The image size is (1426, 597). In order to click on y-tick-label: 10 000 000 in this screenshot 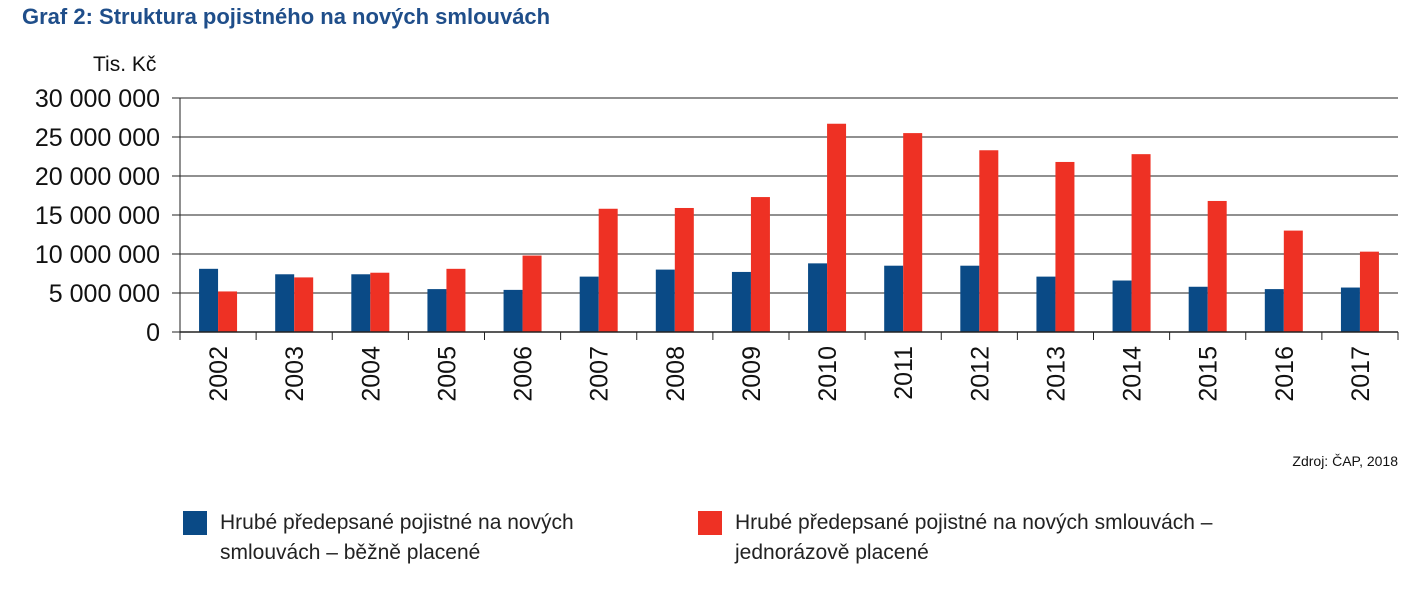, I will do `click(97, 255)`.